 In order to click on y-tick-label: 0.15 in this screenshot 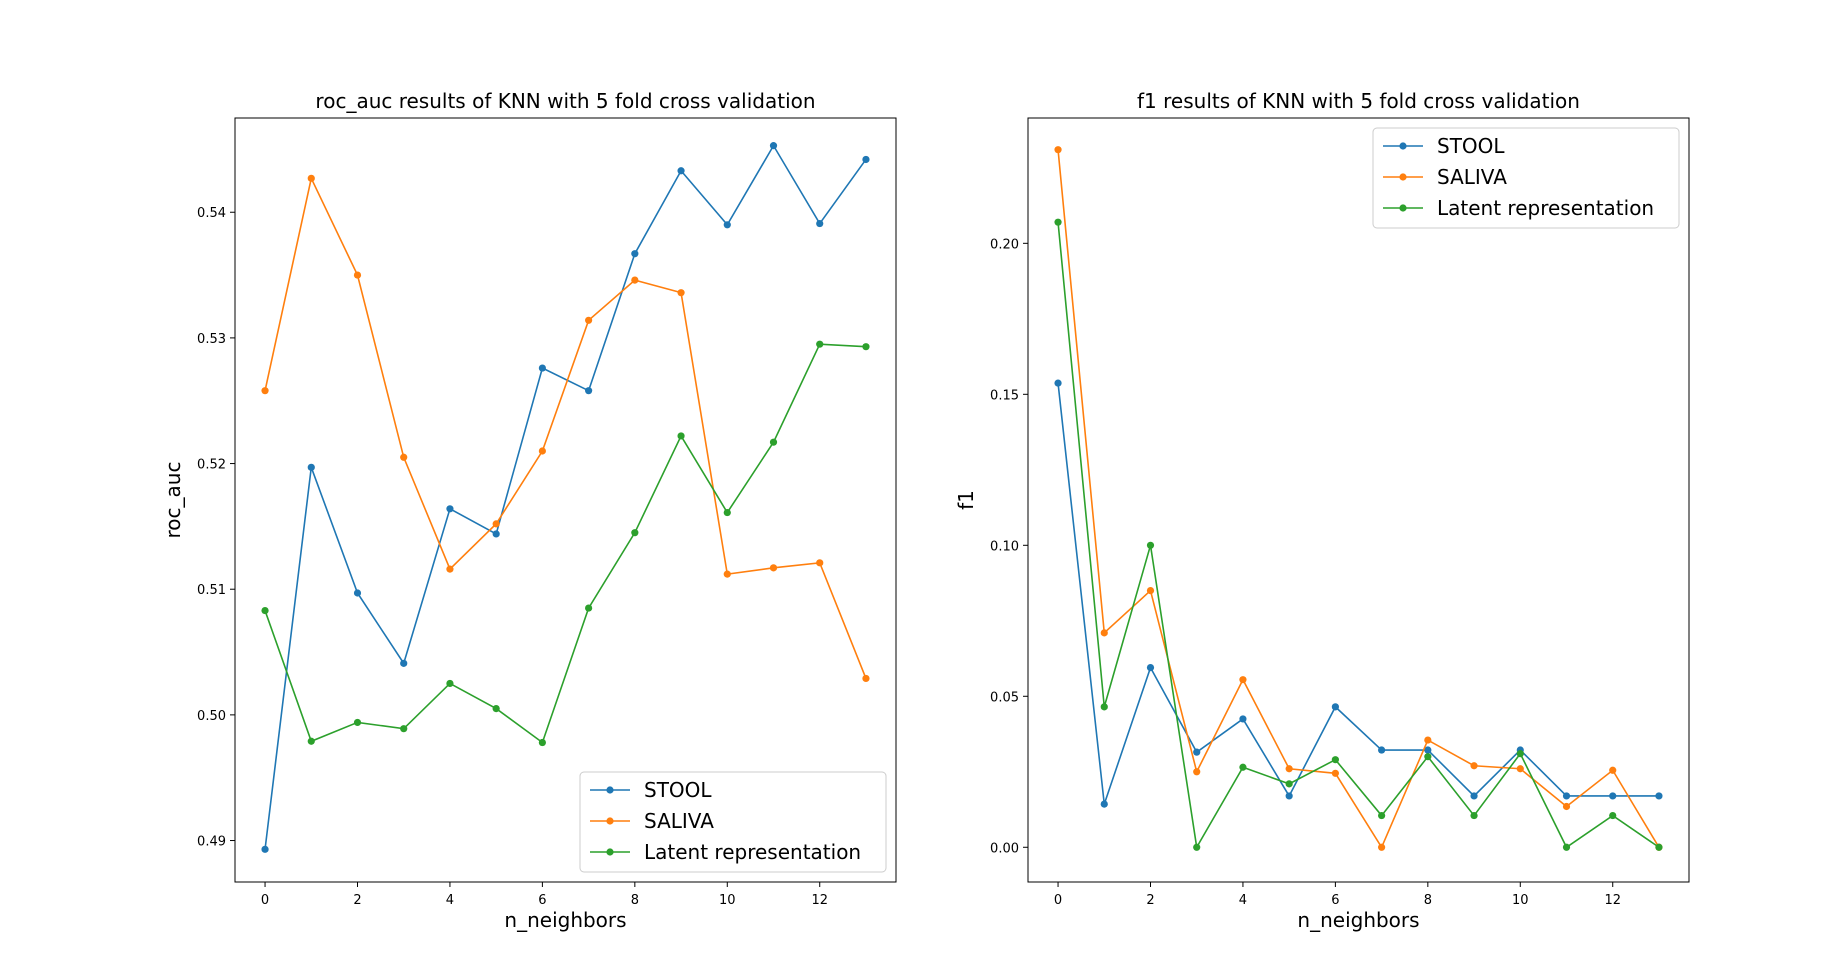, I will do `click(1004, 395)`.